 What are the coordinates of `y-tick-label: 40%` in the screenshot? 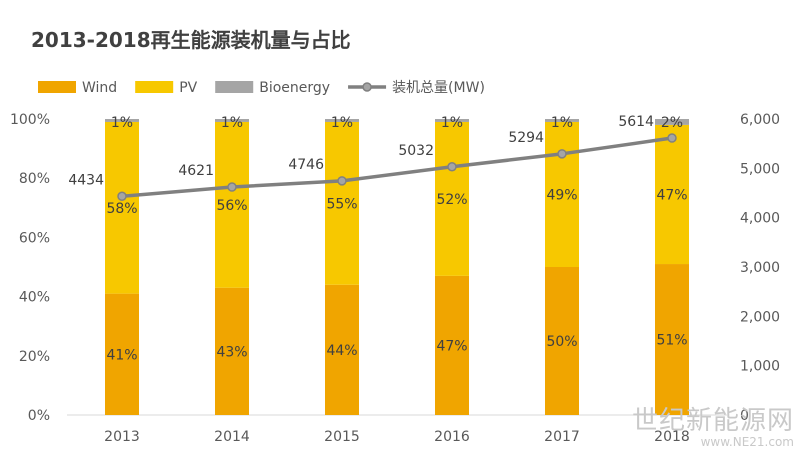 It's located at (34, 298).